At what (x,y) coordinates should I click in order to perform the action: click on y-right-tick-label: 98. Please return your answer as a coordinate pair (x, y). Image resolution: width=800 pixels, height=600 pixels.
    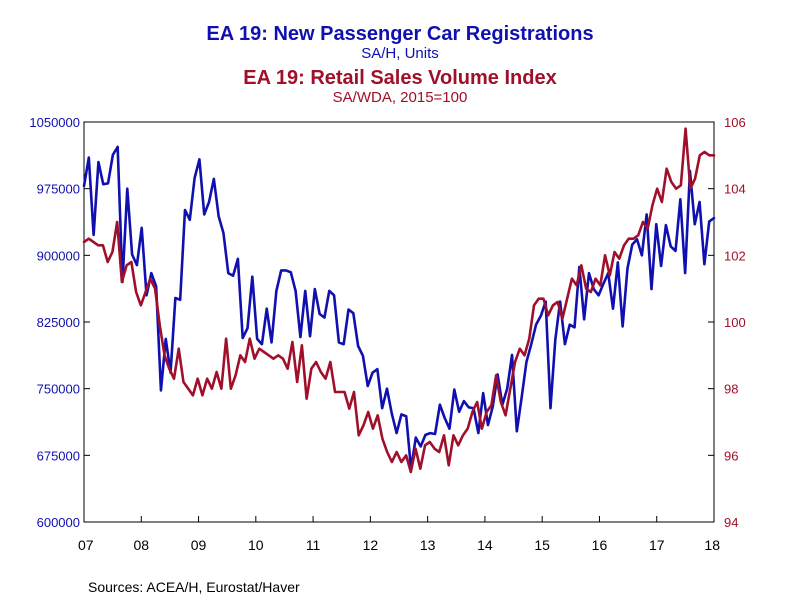
    Looking at the image, I should click on (731, 389).